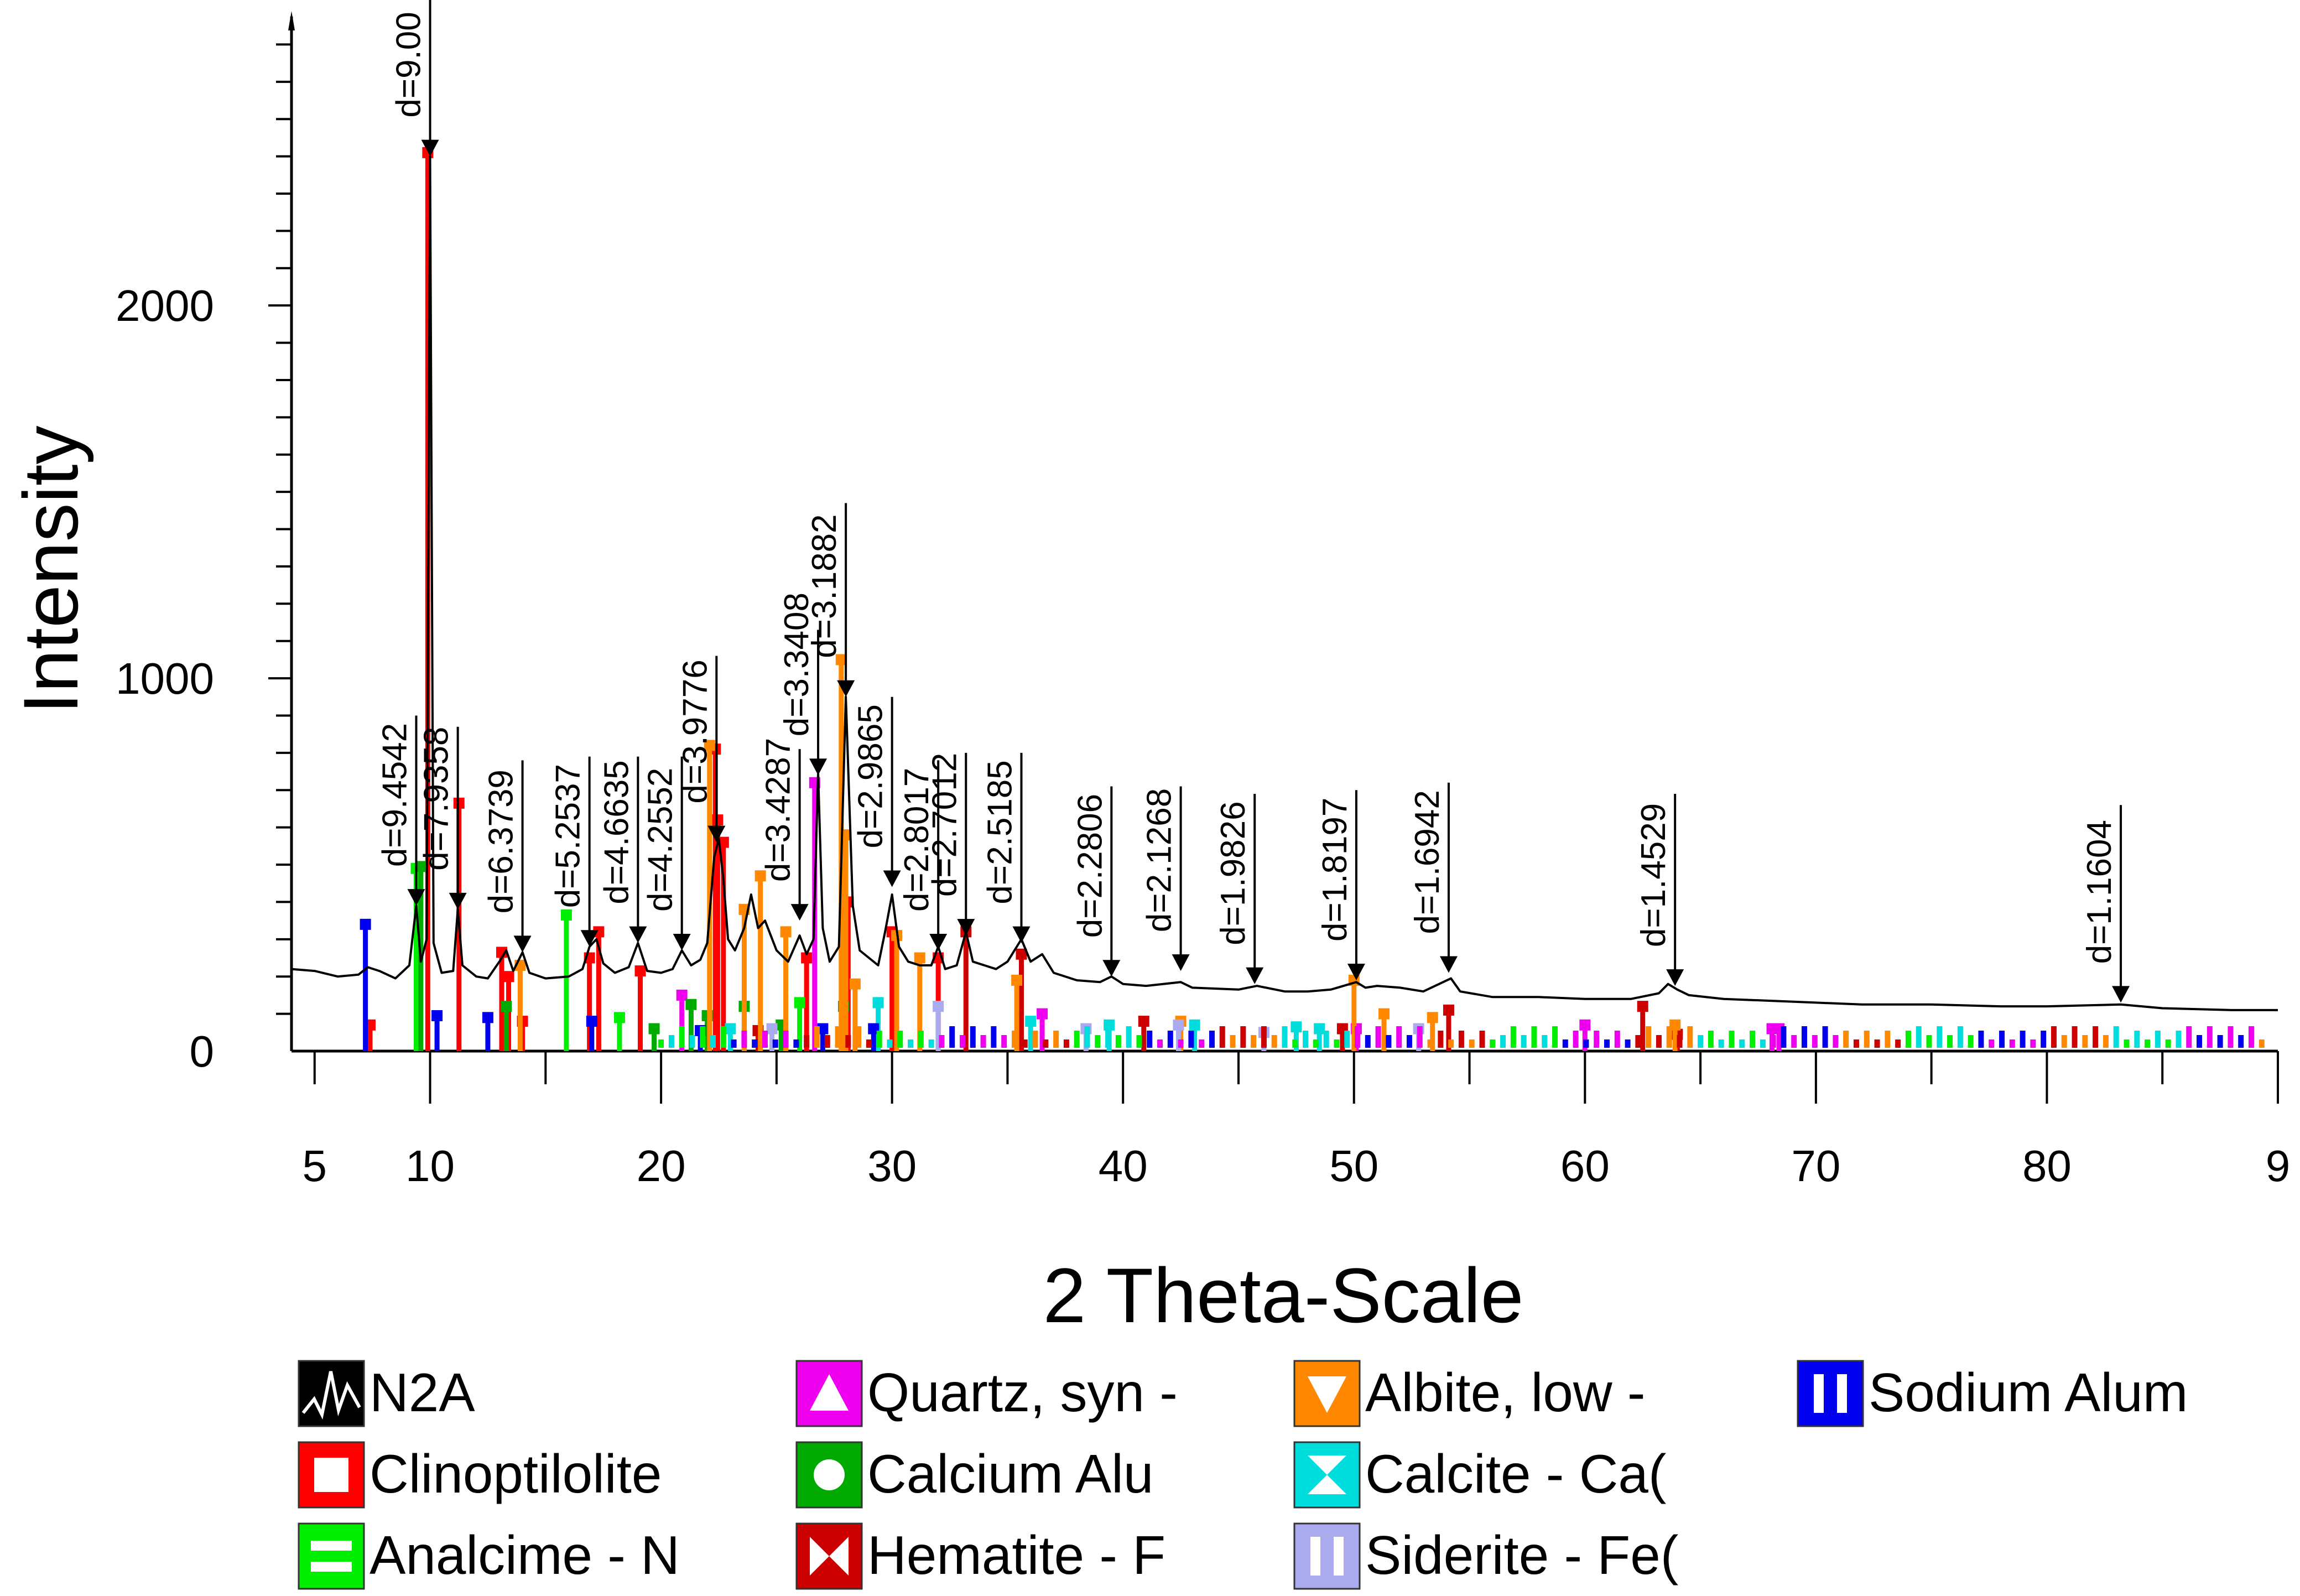 The height and width of the screenshot is (1596, 2300). What do you see at coordinates (395, 795) in the screenshot?
I see `peak-label: d=9.4542` at bounding box center [395, 795].